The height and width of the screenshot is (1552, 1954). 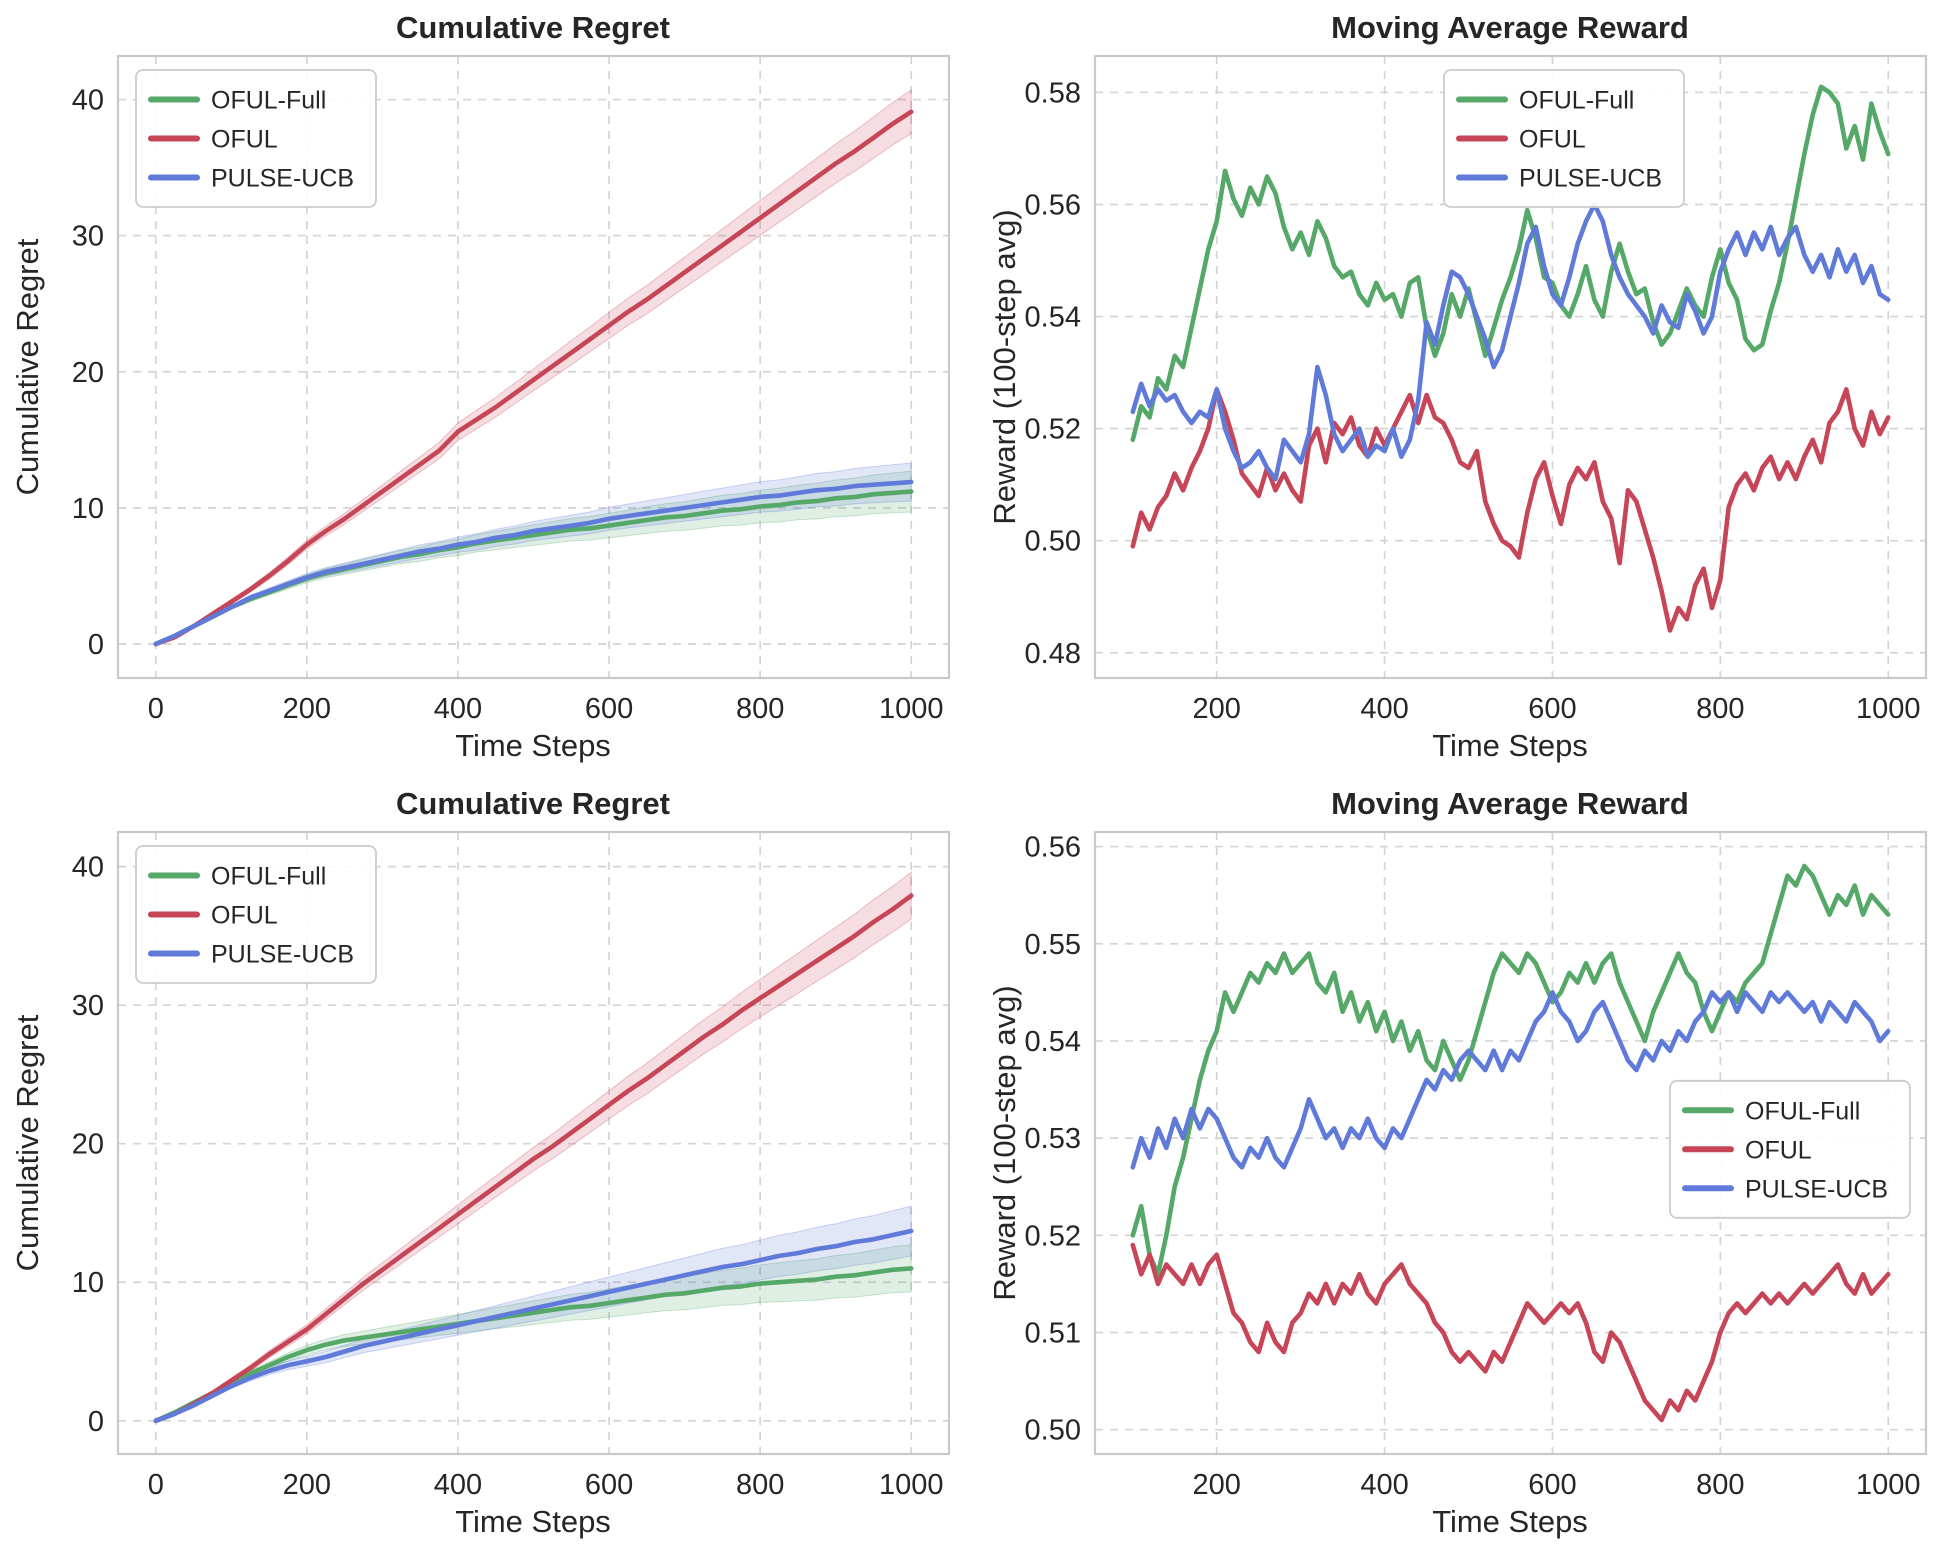 I want to click on y-tick-label: 20, so click(x=88, y=1145).